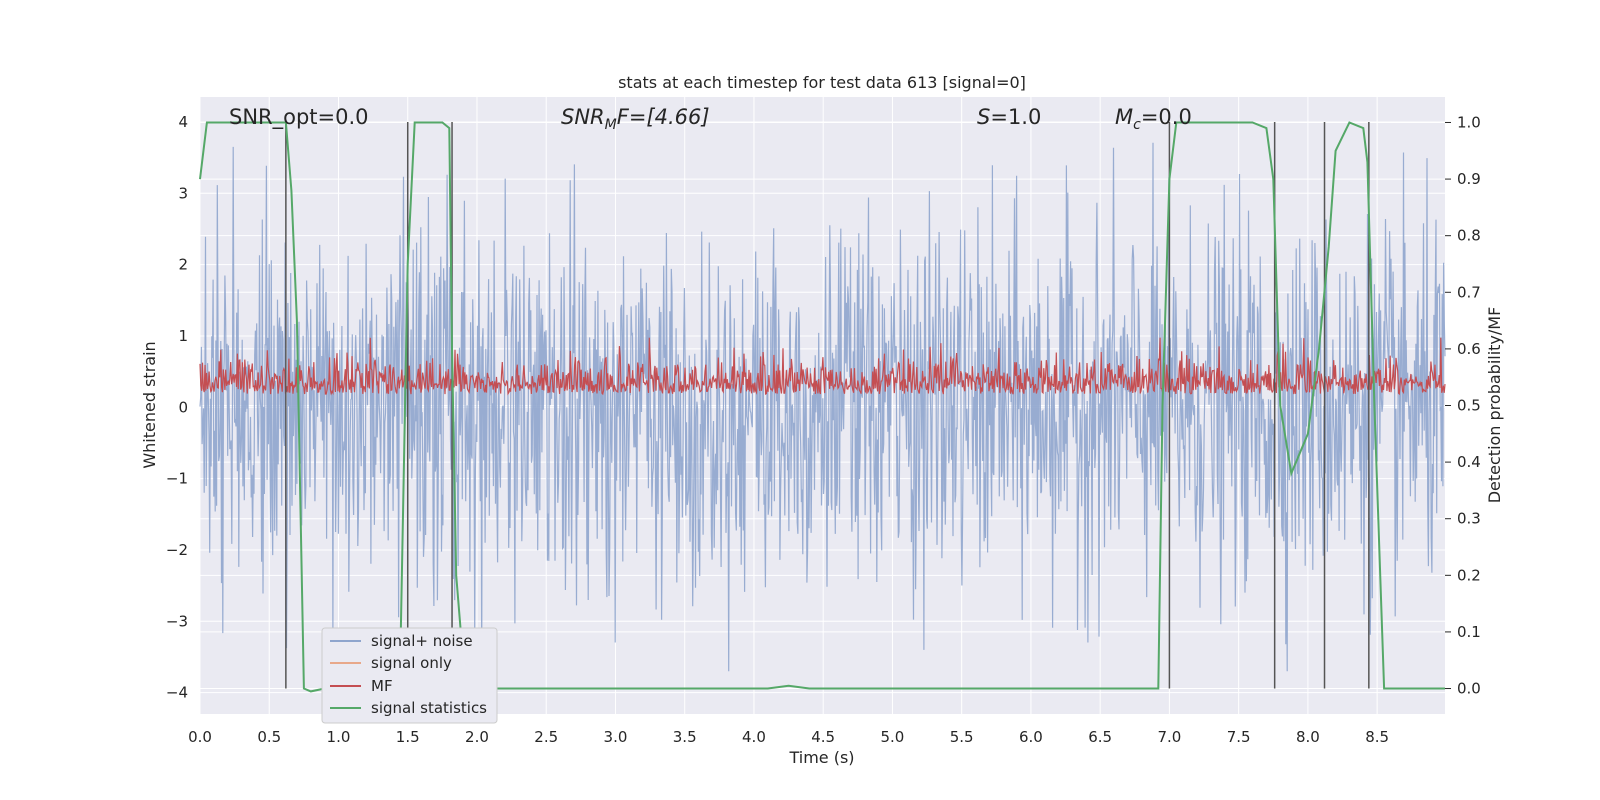  Describe the element at coordinates (177, 407) in the screenshot. I see `y-tick-labels: 4 3 2 1 0 −1 −2 −3 −4` at that location.